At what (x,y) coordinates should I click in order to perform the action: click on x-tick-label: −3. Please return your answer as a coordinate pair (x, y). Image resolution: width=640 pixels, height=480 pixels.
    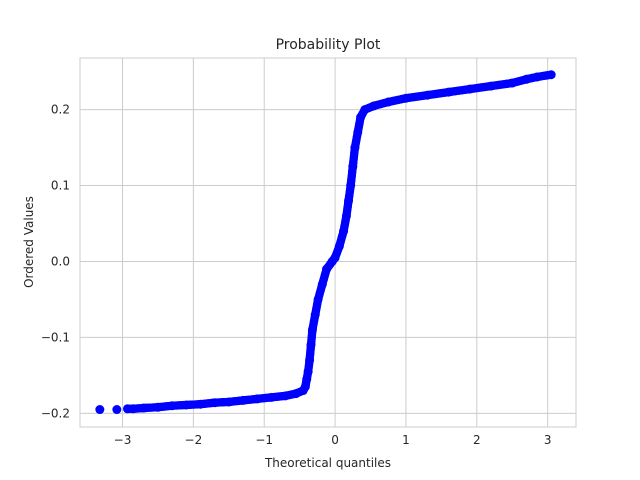
    Looking at the image, I should click on (123, 440).